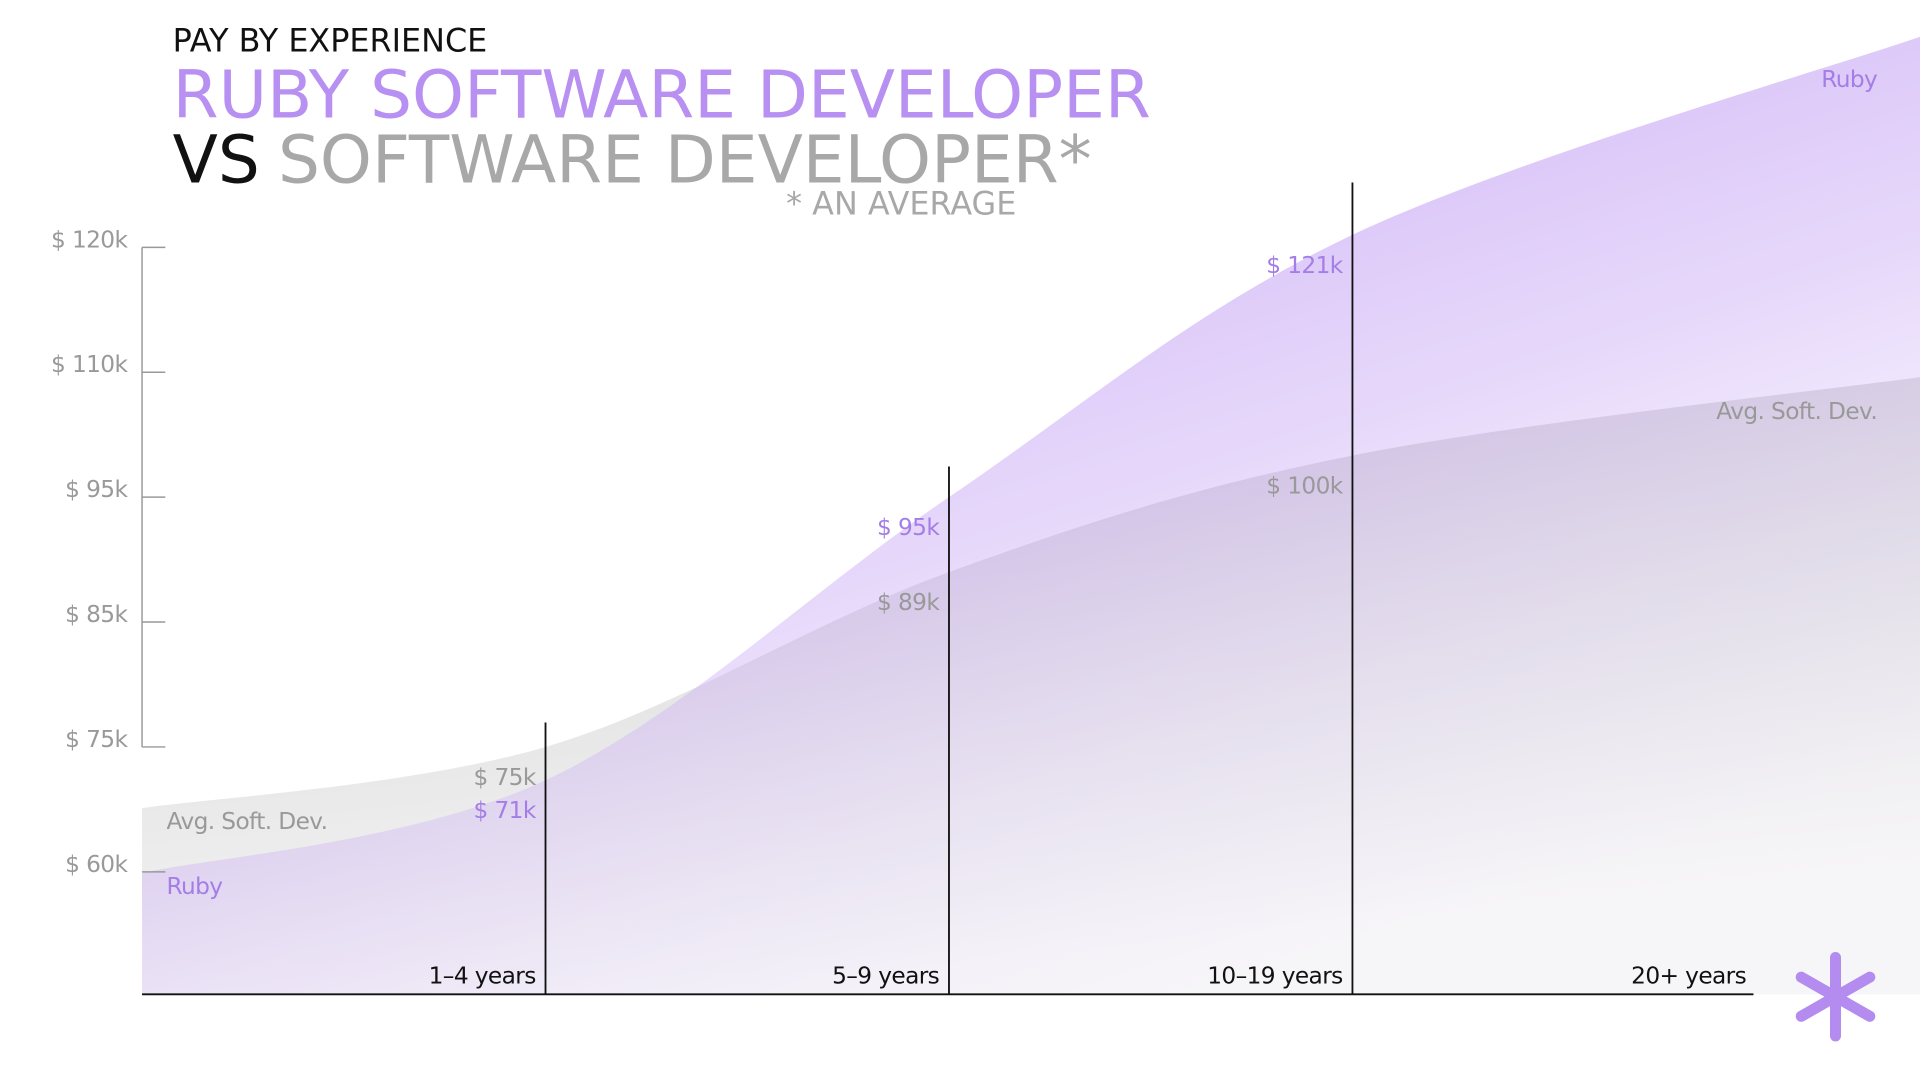  I want to click on data-label: $ 121k, so click(1304, 265).